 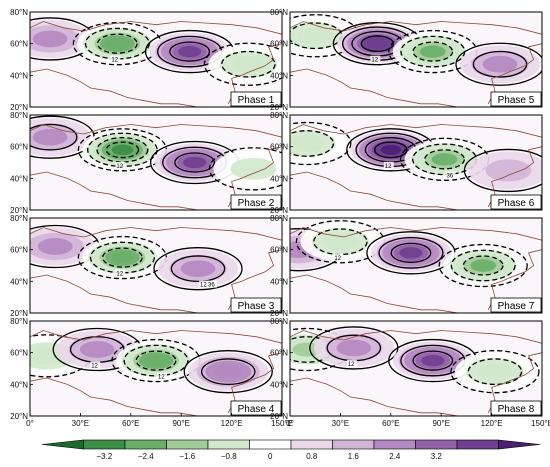 I want to click on phase-label: Phase 5, so click(x=516, y=100).